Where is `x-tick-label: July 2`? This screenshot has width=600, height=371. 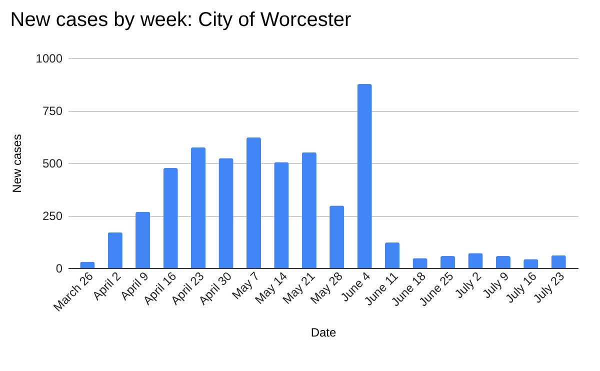
x-tick-label: July 2 is located at coordinates (468, 285).